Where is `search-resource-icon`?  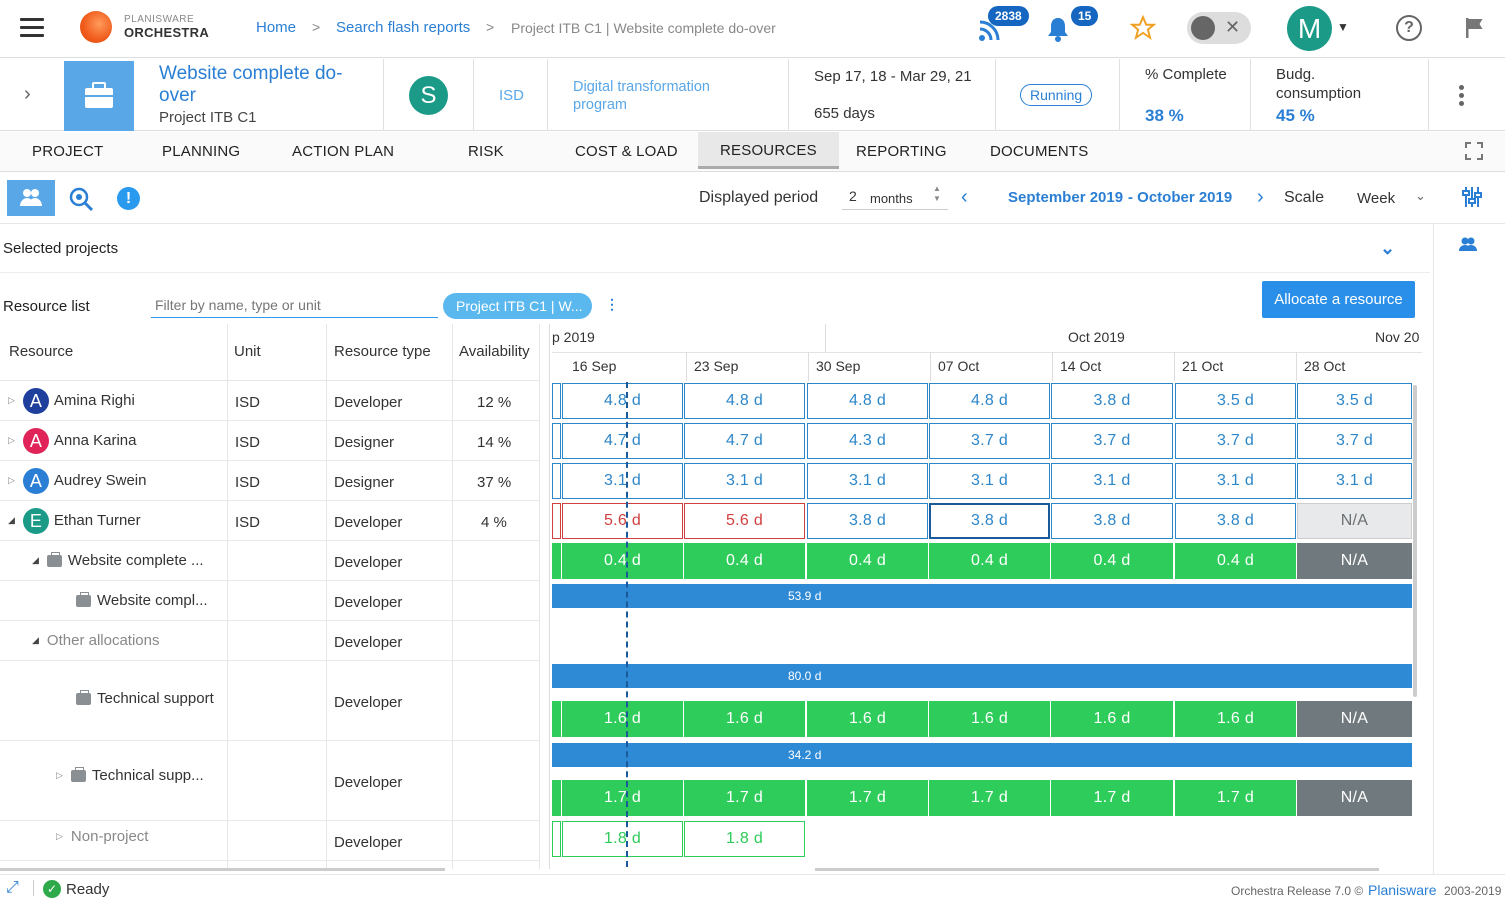 search-resource-icon is located at coordinates (81, 200).